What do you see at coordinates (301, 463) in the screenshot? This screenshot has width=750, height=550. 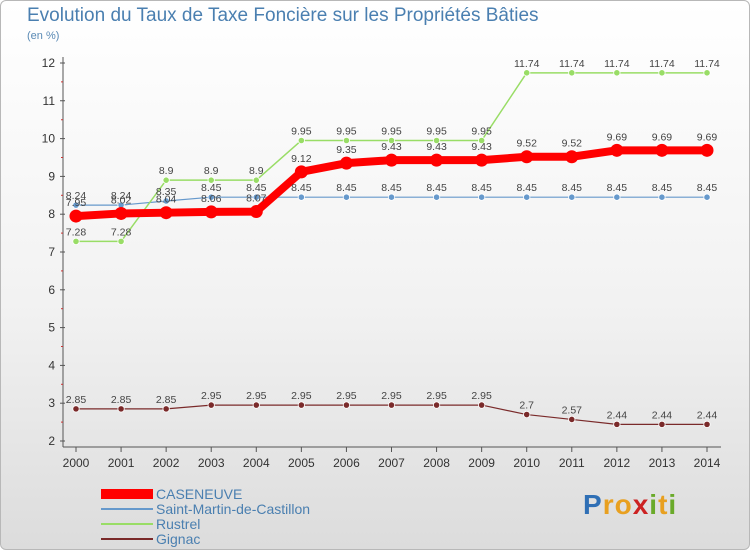 I see `x-tick-label: 2005` at bounding box center [301, 463].